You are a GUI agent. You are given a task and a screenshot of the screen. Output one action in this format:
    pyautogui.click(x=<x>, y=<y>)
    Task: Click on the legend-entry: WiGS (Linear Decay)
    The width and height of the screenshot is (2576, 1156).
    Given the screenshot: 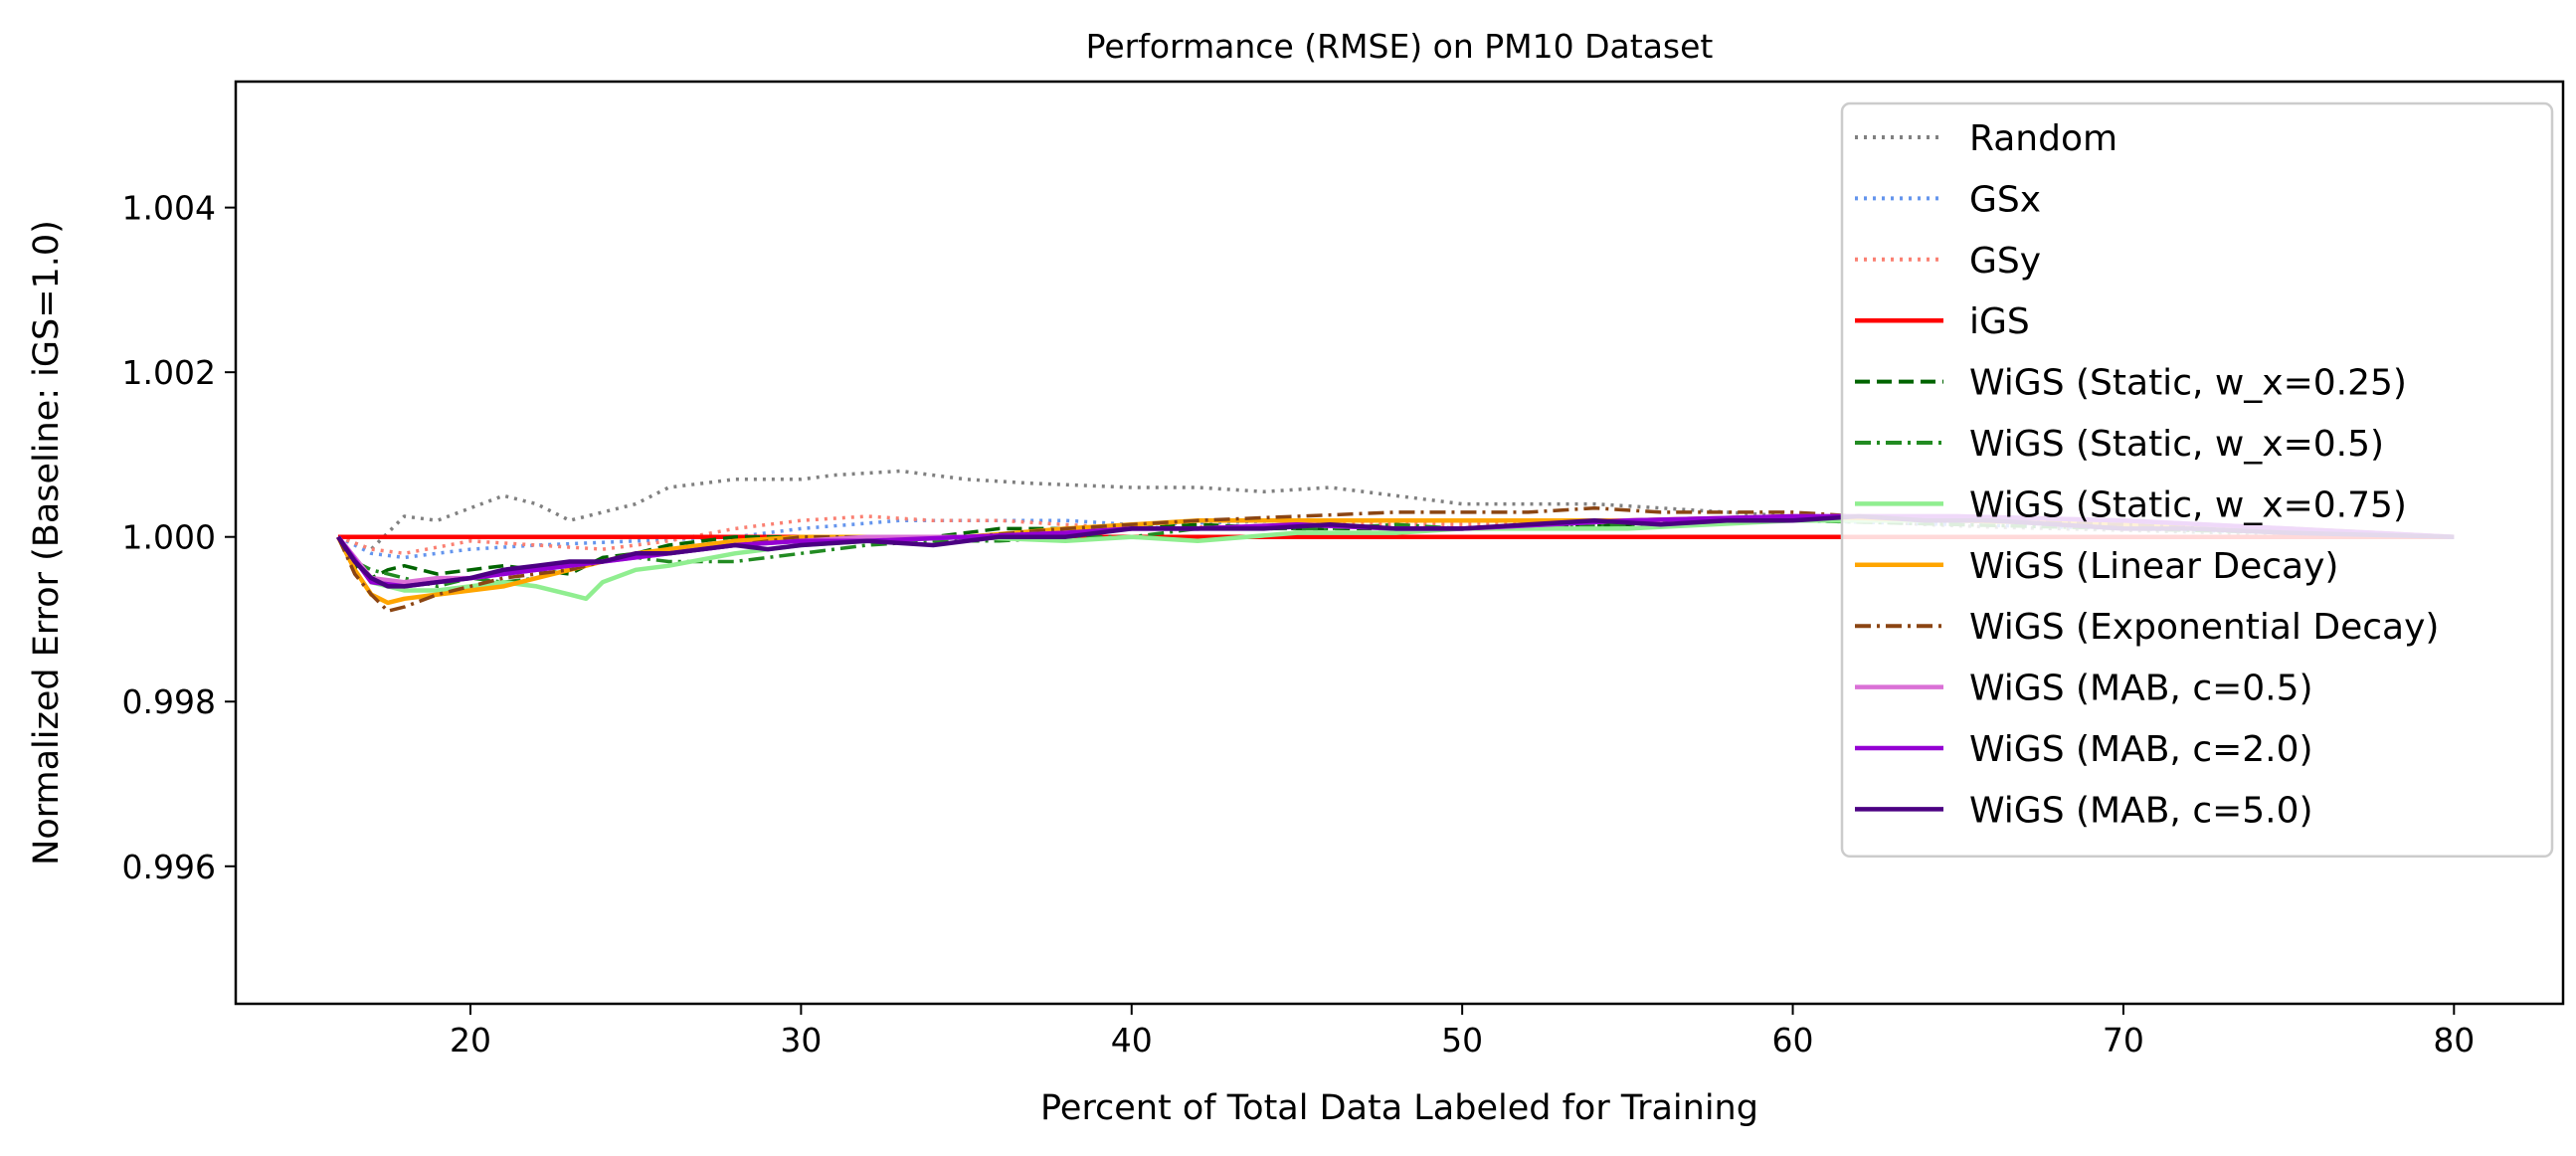 What is the action you would take?
    pyautogui.click(x=2096, y=566)
    